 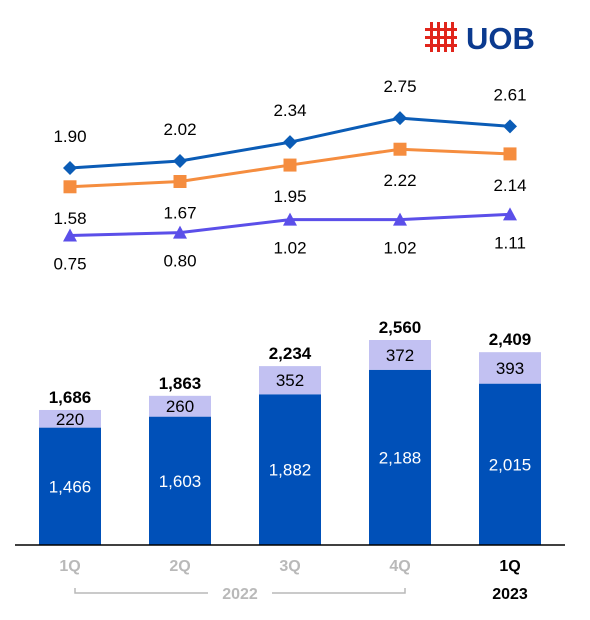 I want to click on bar-chart-axis: 1Q 2Q 3Q 4Q 1Q 2022 2023, so click(x=290, y=573).